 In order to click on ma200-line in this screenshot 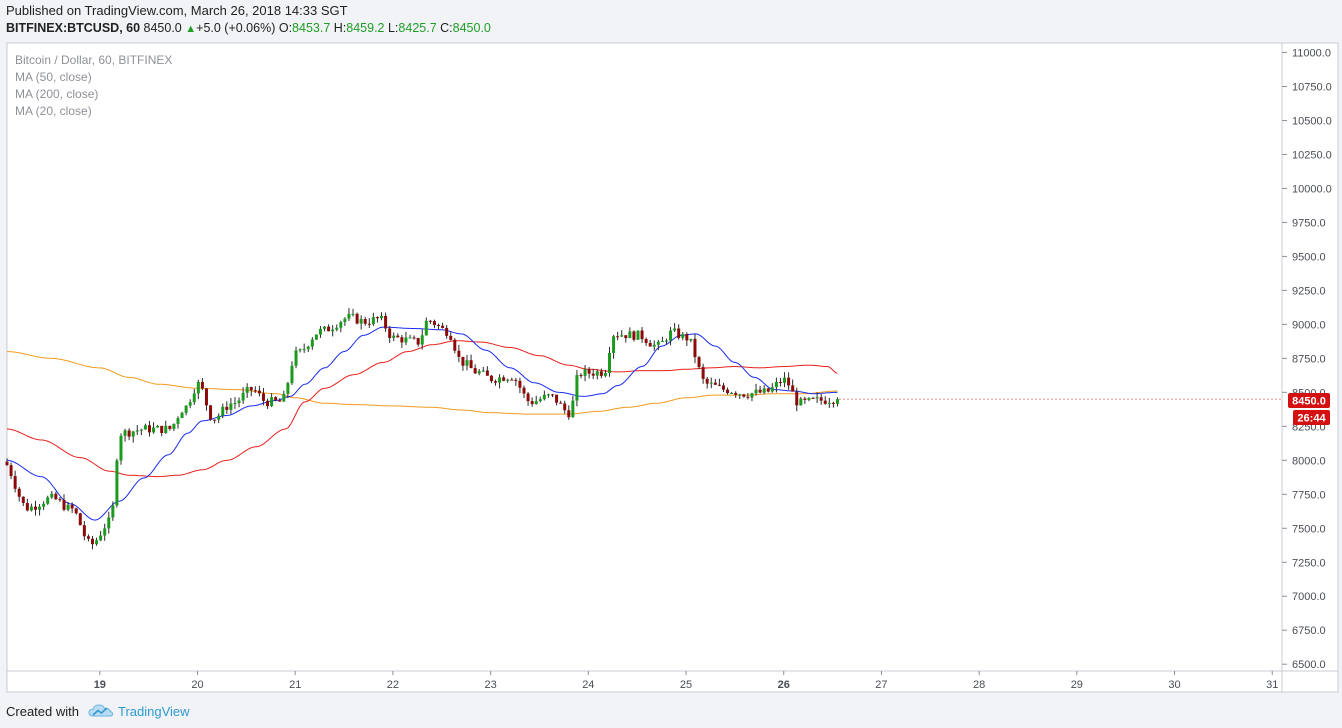, I will do `click(422, 383)`.